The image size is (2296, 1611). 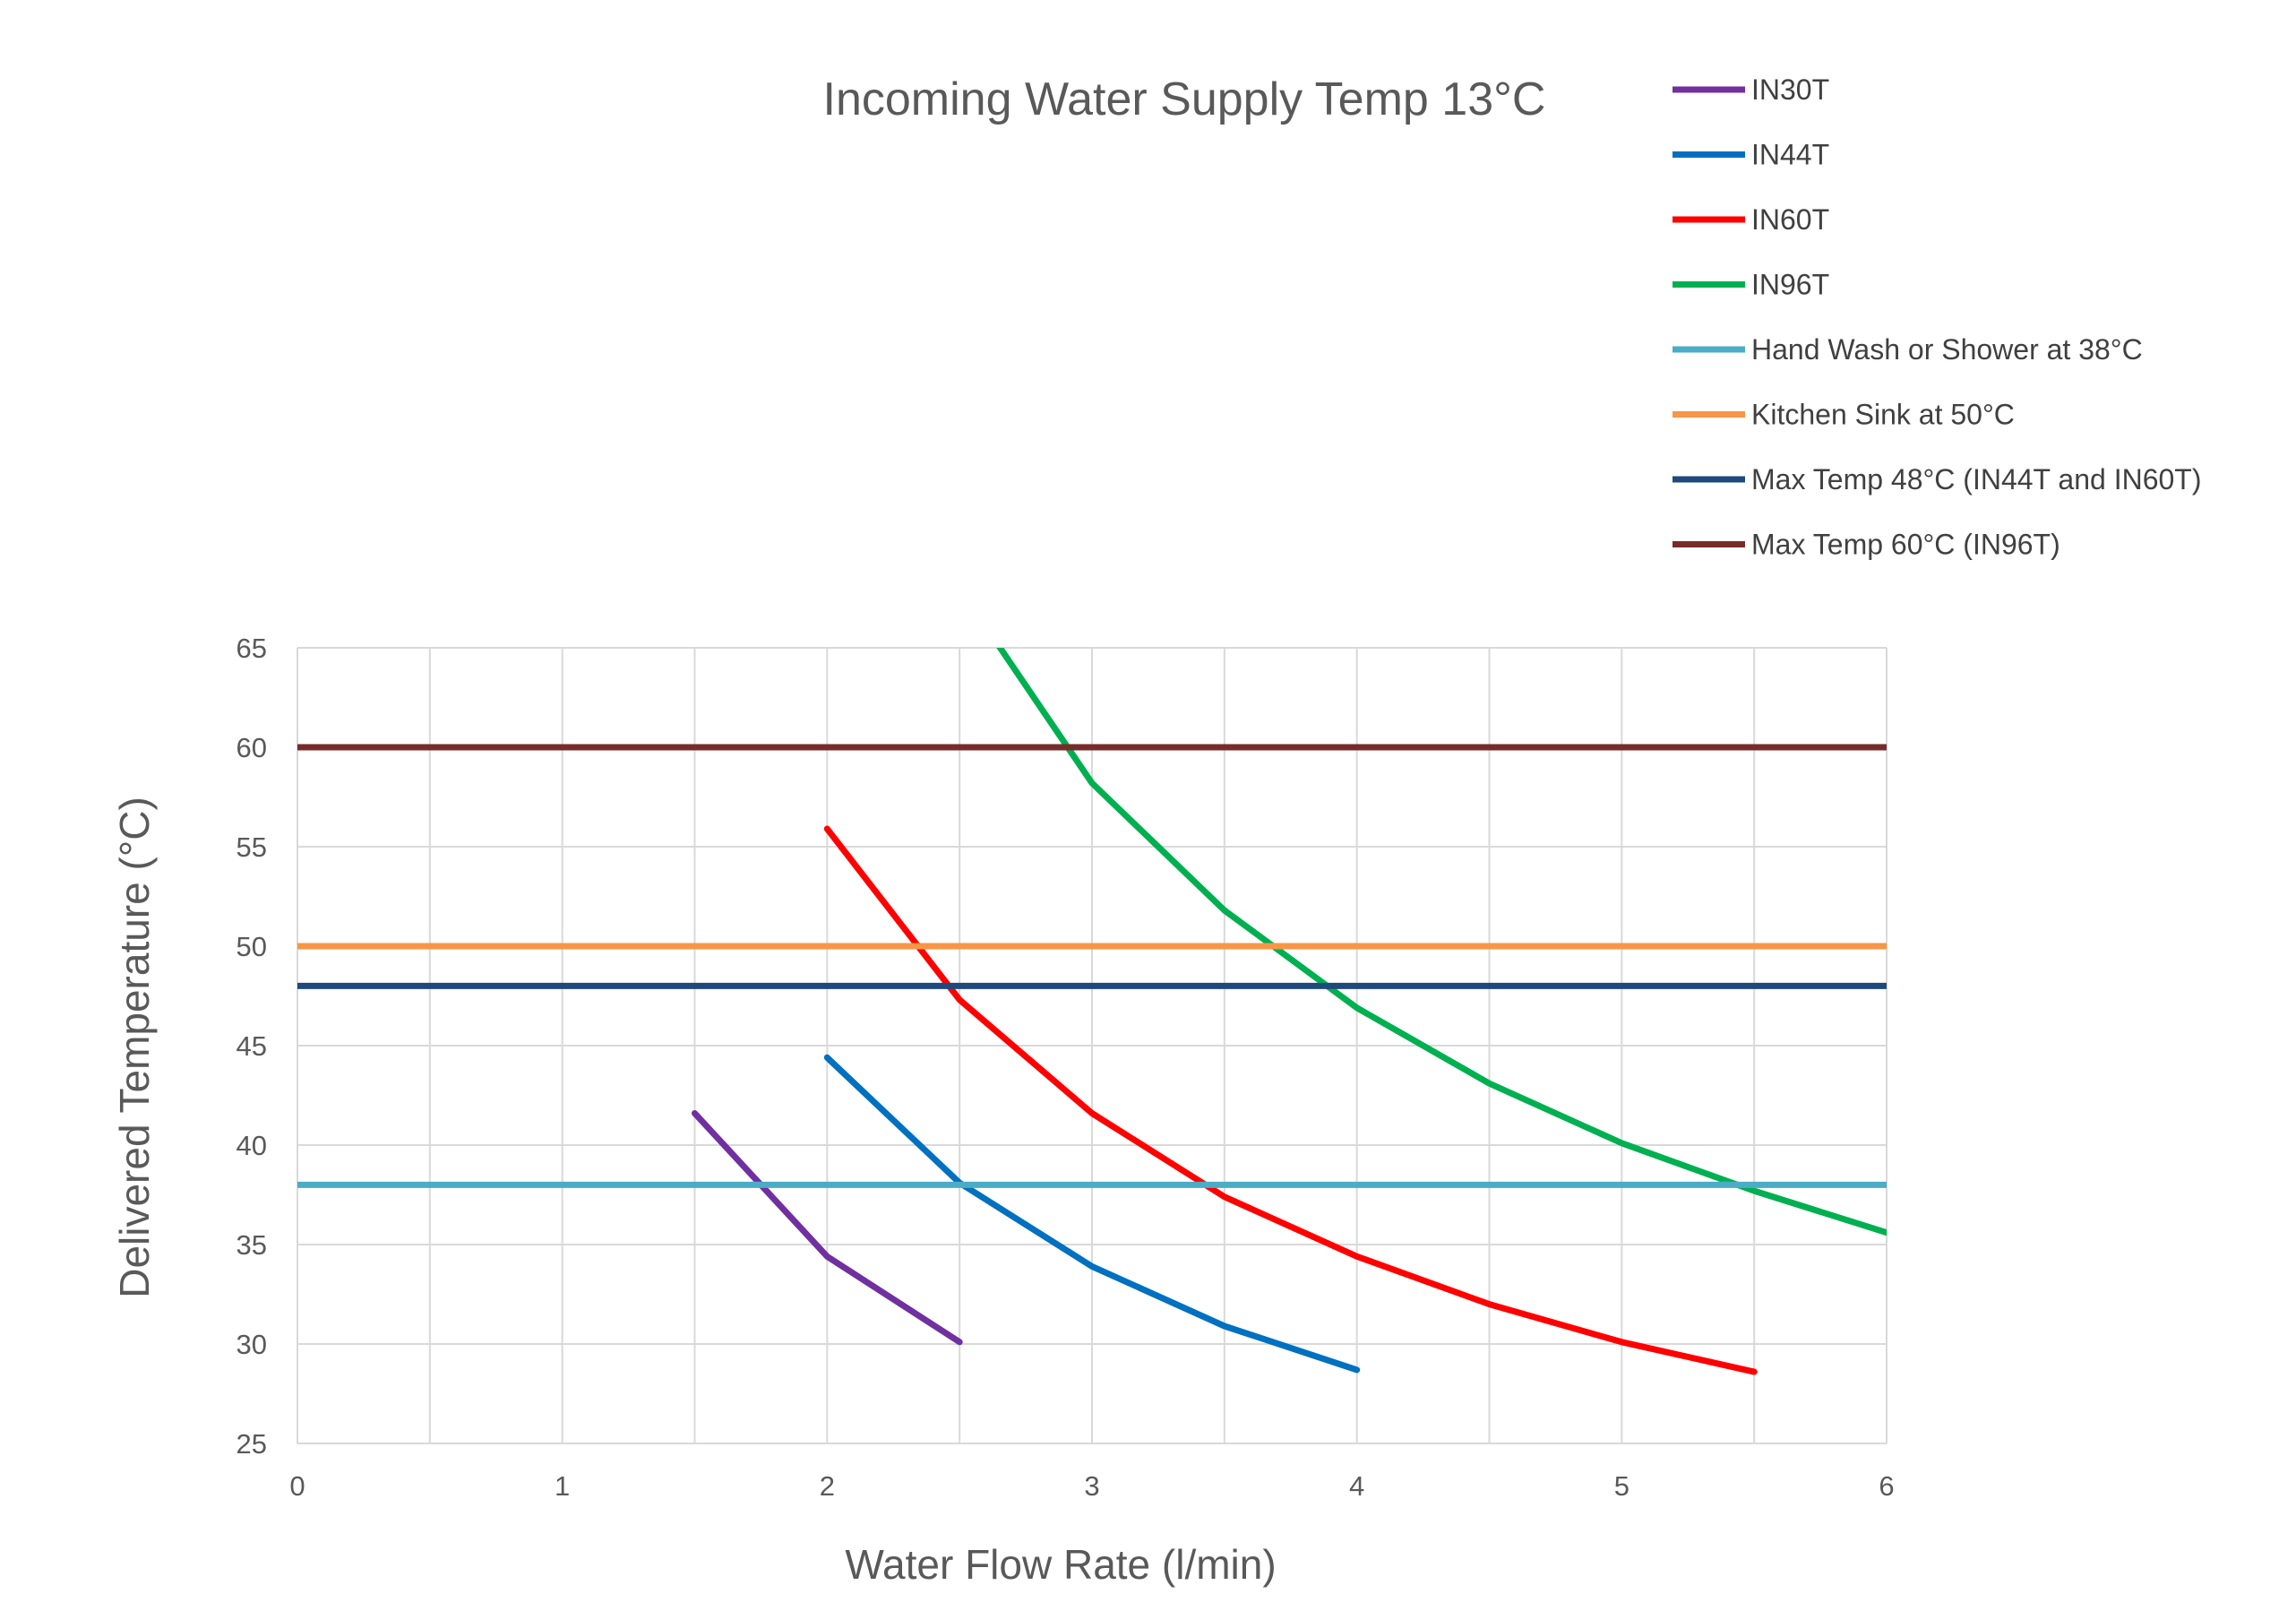 What do you see at coordinates (1184, 99) in the screenshot?
I see `chart-title: Incoming Water Supply Temp 13°C` at bounding box center [1184, 99].